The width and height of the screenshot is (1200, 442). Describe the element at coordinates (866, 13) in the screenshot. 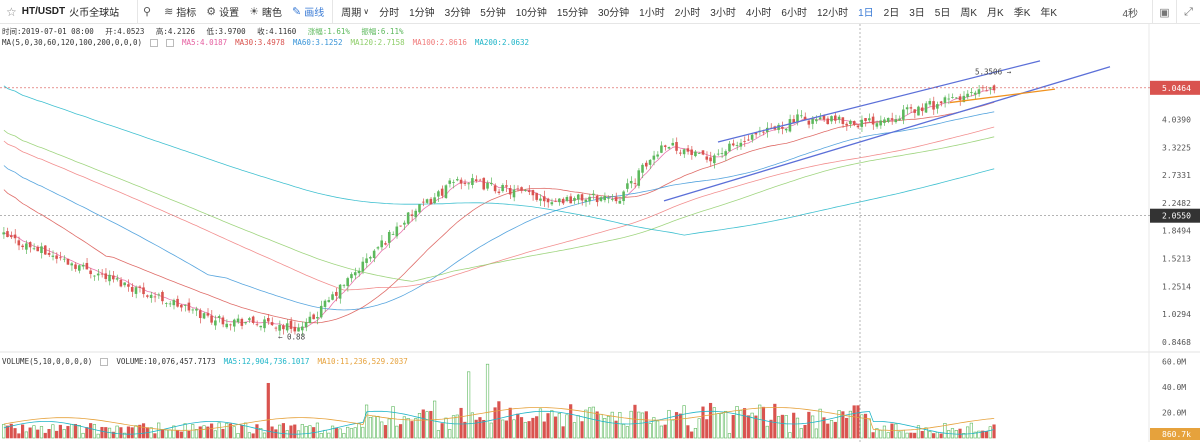

I see `interval-13: 1日` at that location.